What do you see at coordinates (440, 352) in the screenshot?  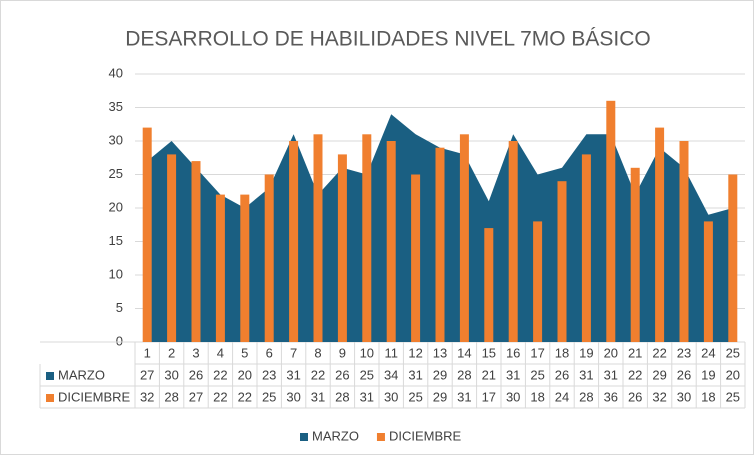 I see `x-tick-label: 13` at bounding box center [440, 352].